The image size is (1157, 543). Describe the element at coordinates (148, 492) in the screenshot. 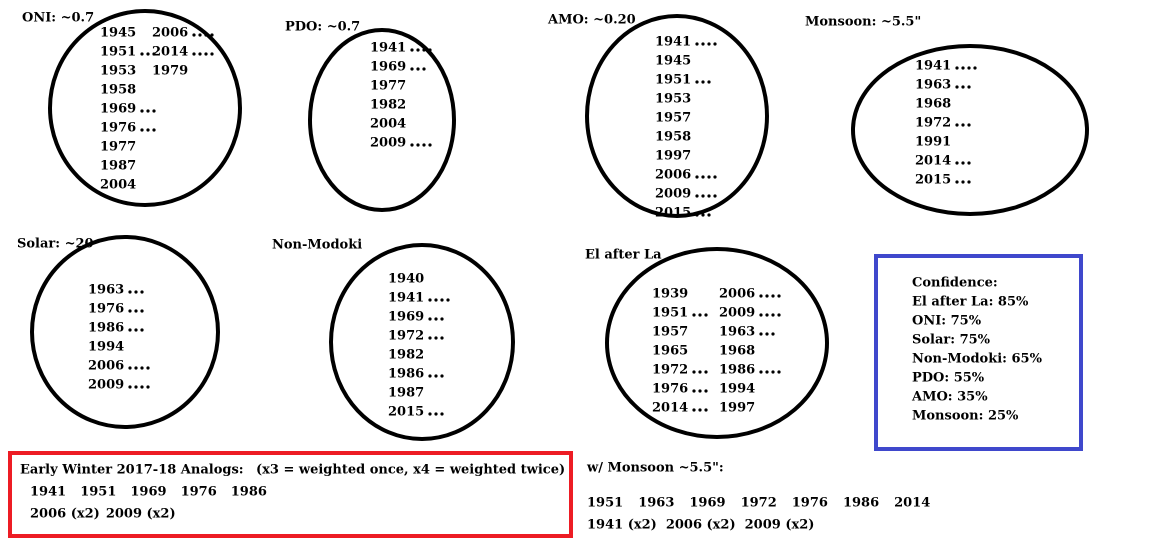

I see `analog-year: 1969` at that location.